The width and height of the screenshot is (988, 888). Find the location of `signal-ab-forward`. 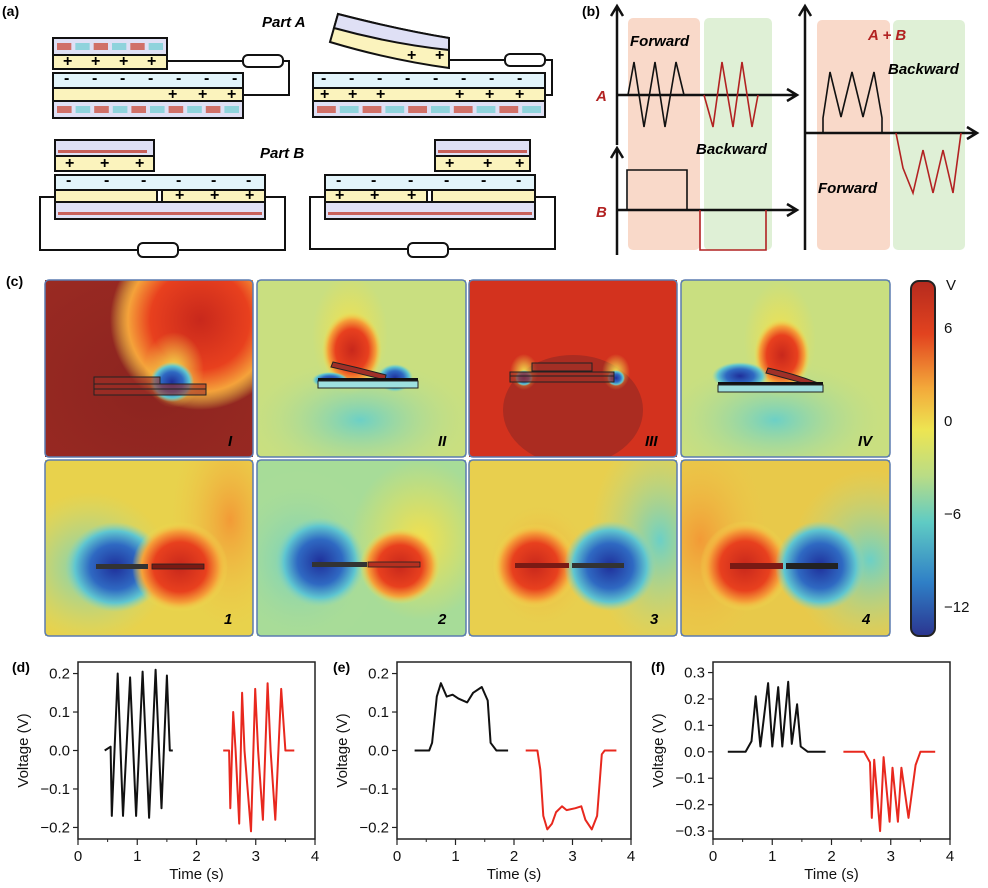

signal-ab-forward is located at coordinates (852, 102).